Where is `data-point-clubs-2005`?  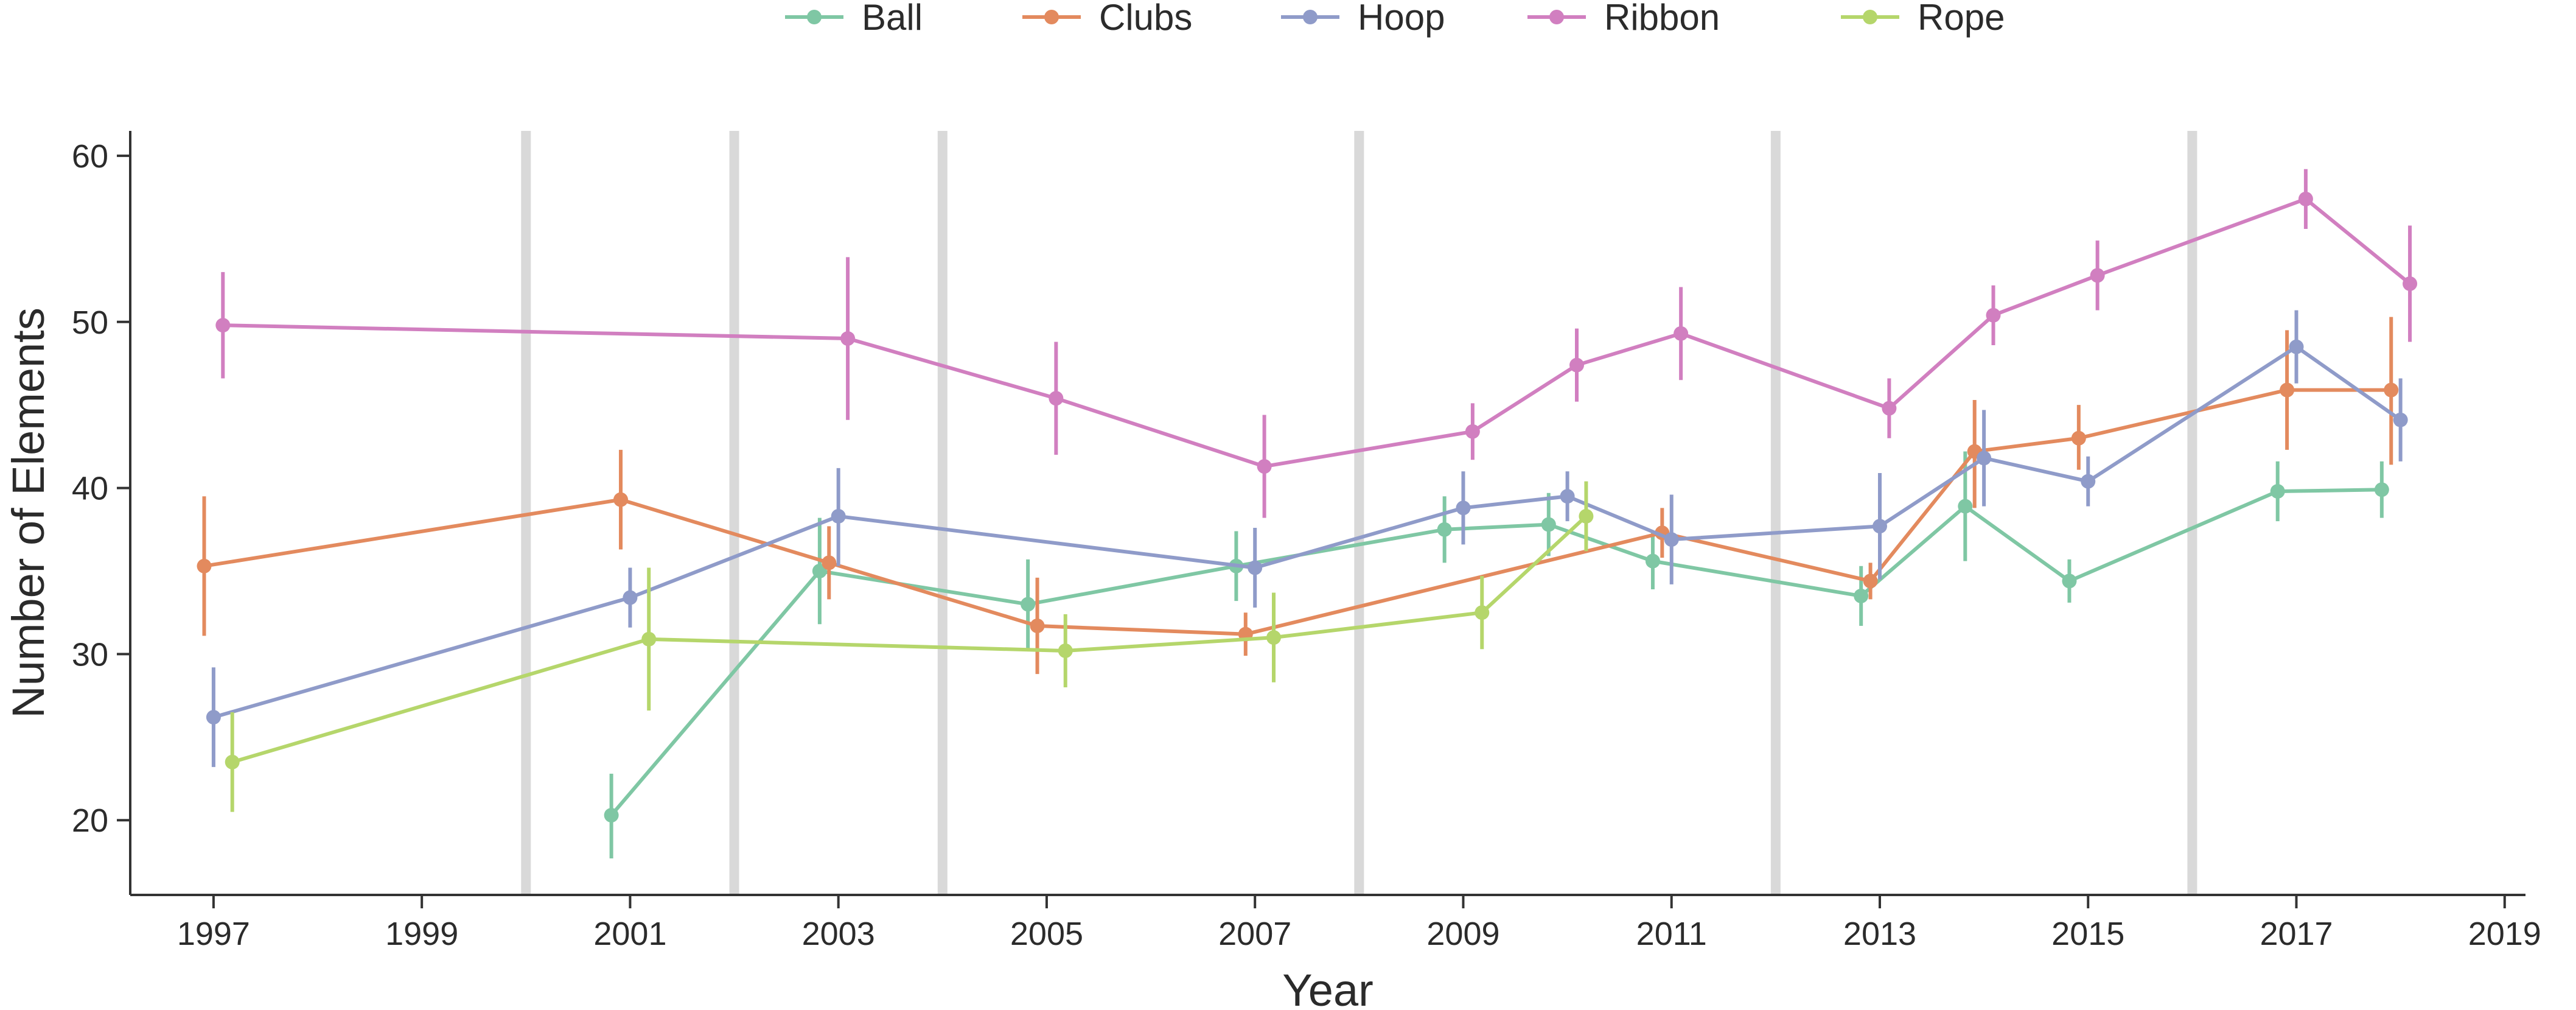
data-point-clubs-2005 is located at coordinates (1037, 626).